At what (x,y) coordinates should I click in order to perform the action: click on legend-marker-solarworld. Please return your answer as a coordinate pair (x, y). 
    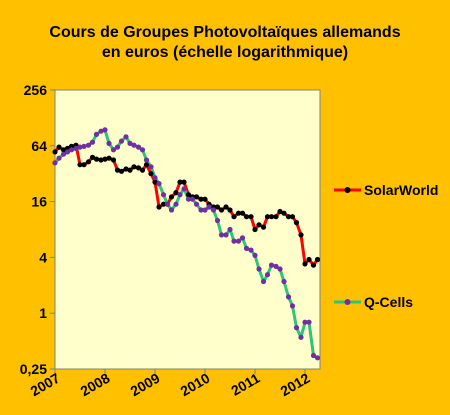
    Looking at the image, I should click on (347, 190).